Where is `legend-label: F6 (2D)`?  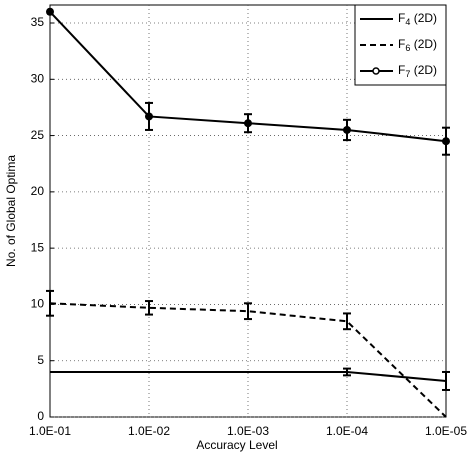
legend-label: F6 (2D) is located at coordinates (417, 45).